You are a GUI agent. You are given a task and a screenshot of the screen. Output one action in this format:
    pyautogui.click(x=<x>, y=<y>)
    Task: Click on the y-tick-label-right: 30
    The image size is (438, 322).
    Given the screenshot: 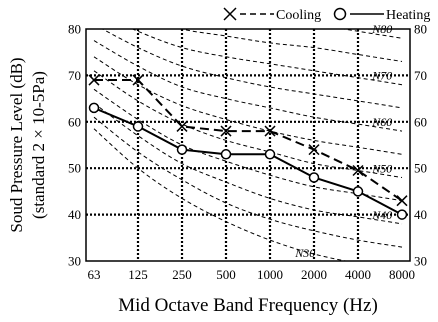 What is the action you would take?
    pyautogui.click(x=420, y=261)
    